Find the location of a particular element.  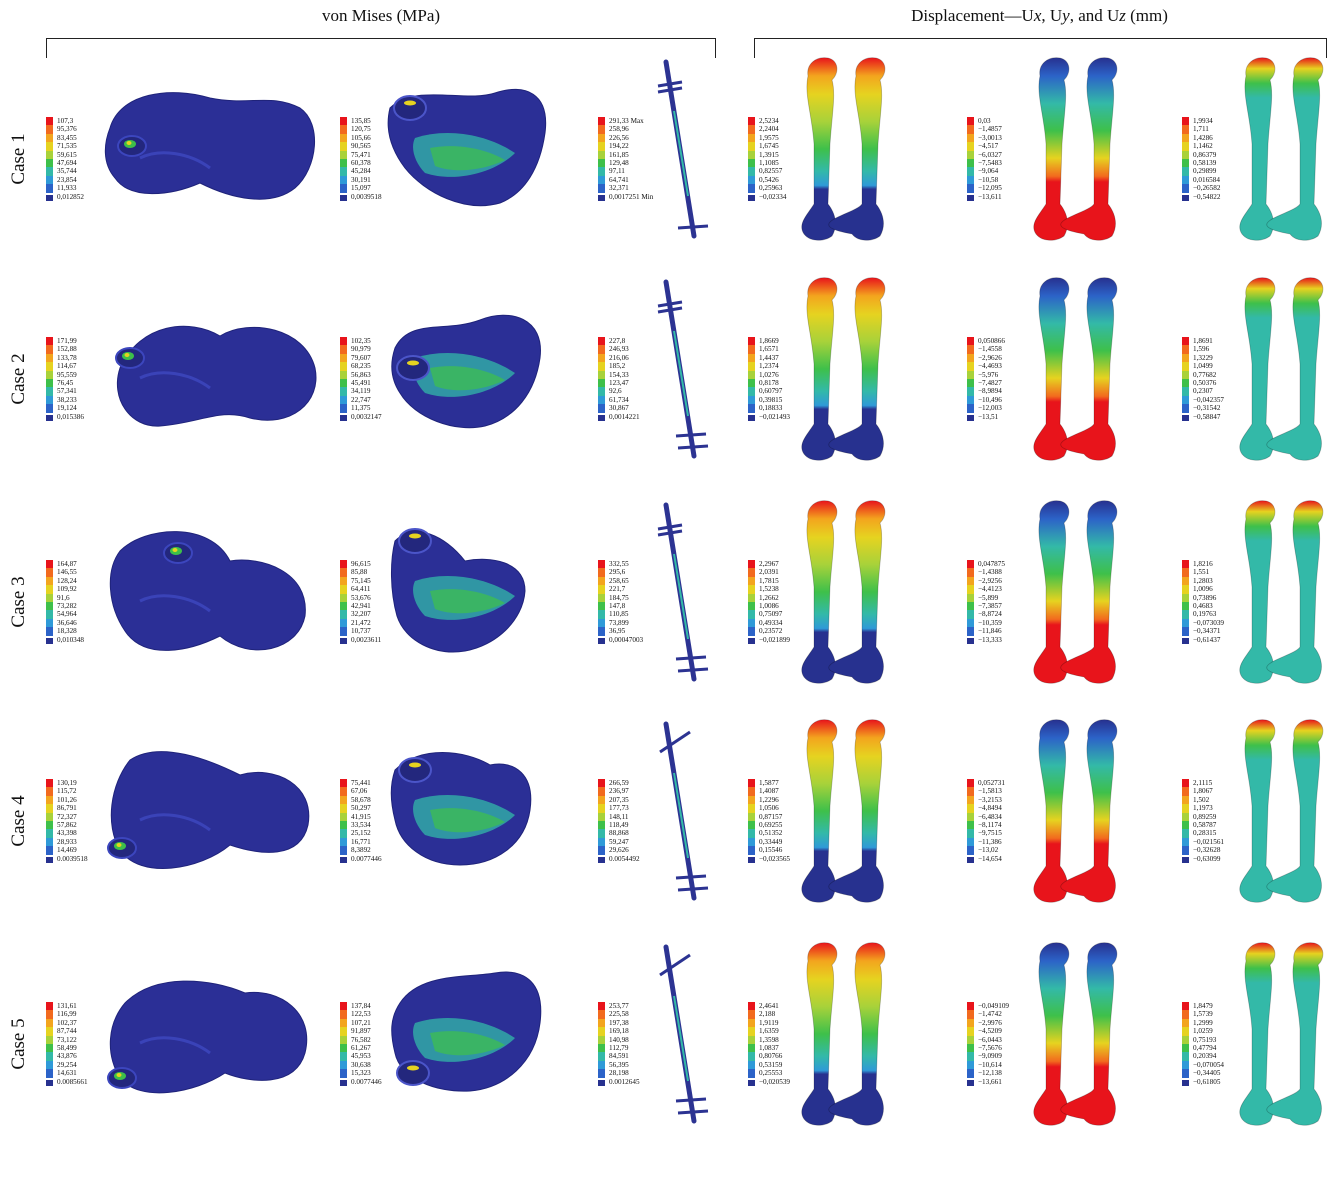

legend-value: 1,8691 is located at coordinates (1203, 341).